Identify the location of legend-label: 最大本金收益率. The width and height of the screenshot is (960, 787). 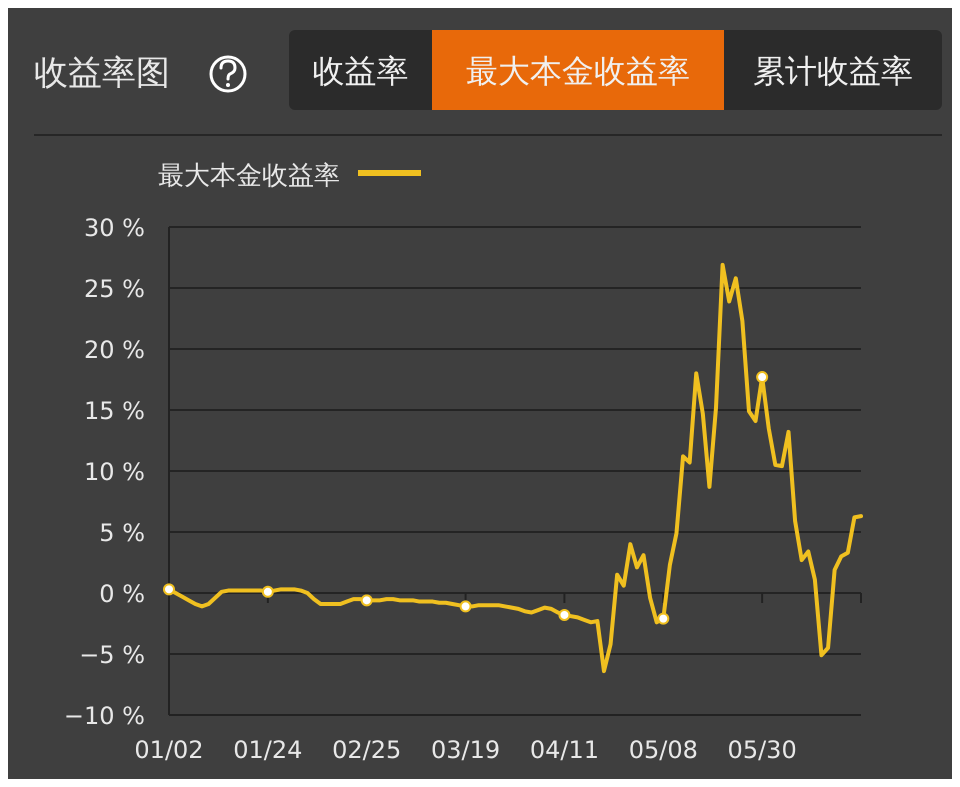
(249, 176).